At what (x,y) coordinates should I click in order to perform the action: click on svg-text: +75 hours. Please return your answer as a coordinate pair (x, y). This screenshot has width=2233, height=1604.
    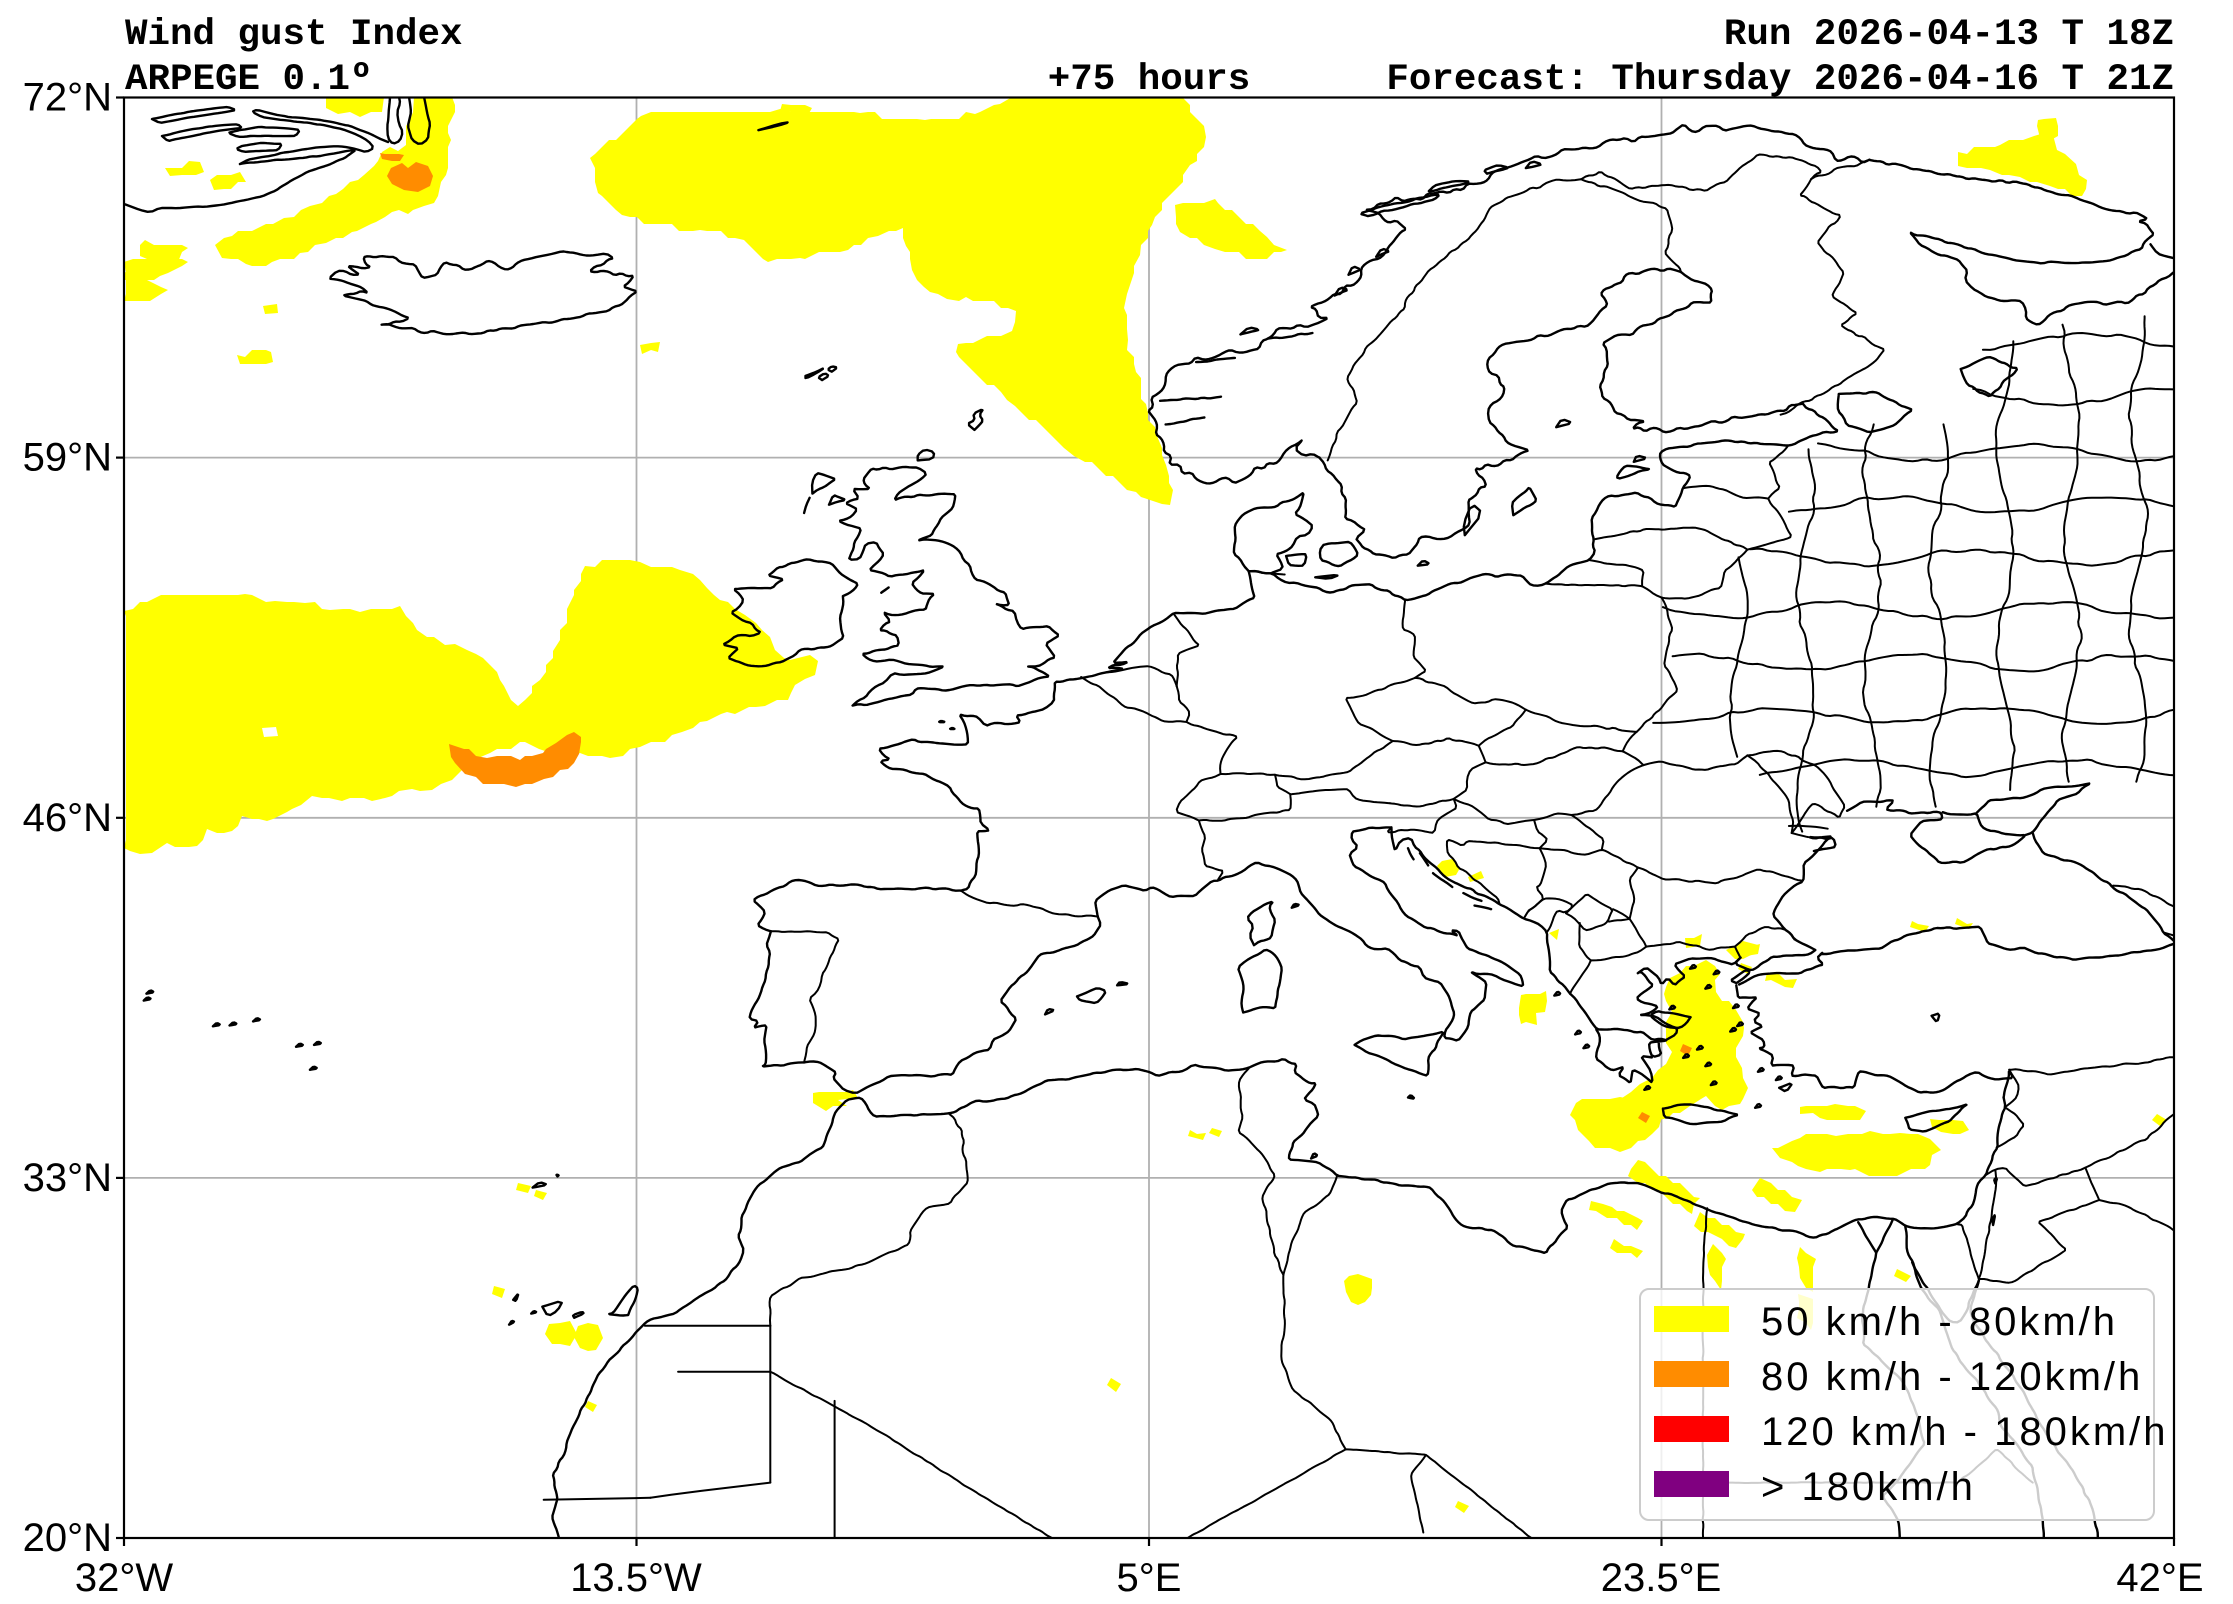
    Looking at the image, I should click on (1149, 80).